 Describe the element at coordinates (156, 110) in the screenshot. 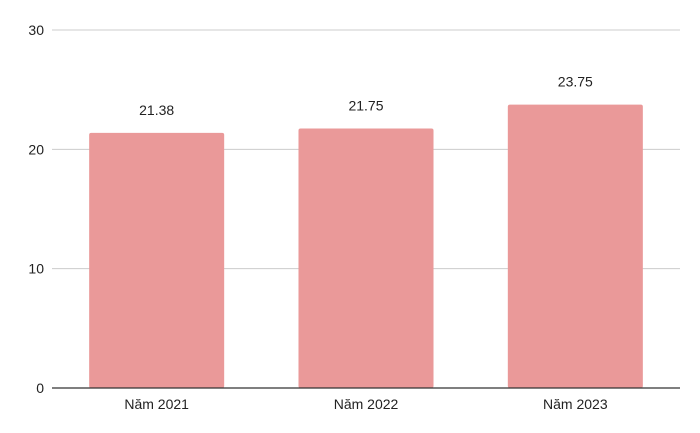

I see `data-label: 21.38` at that location.